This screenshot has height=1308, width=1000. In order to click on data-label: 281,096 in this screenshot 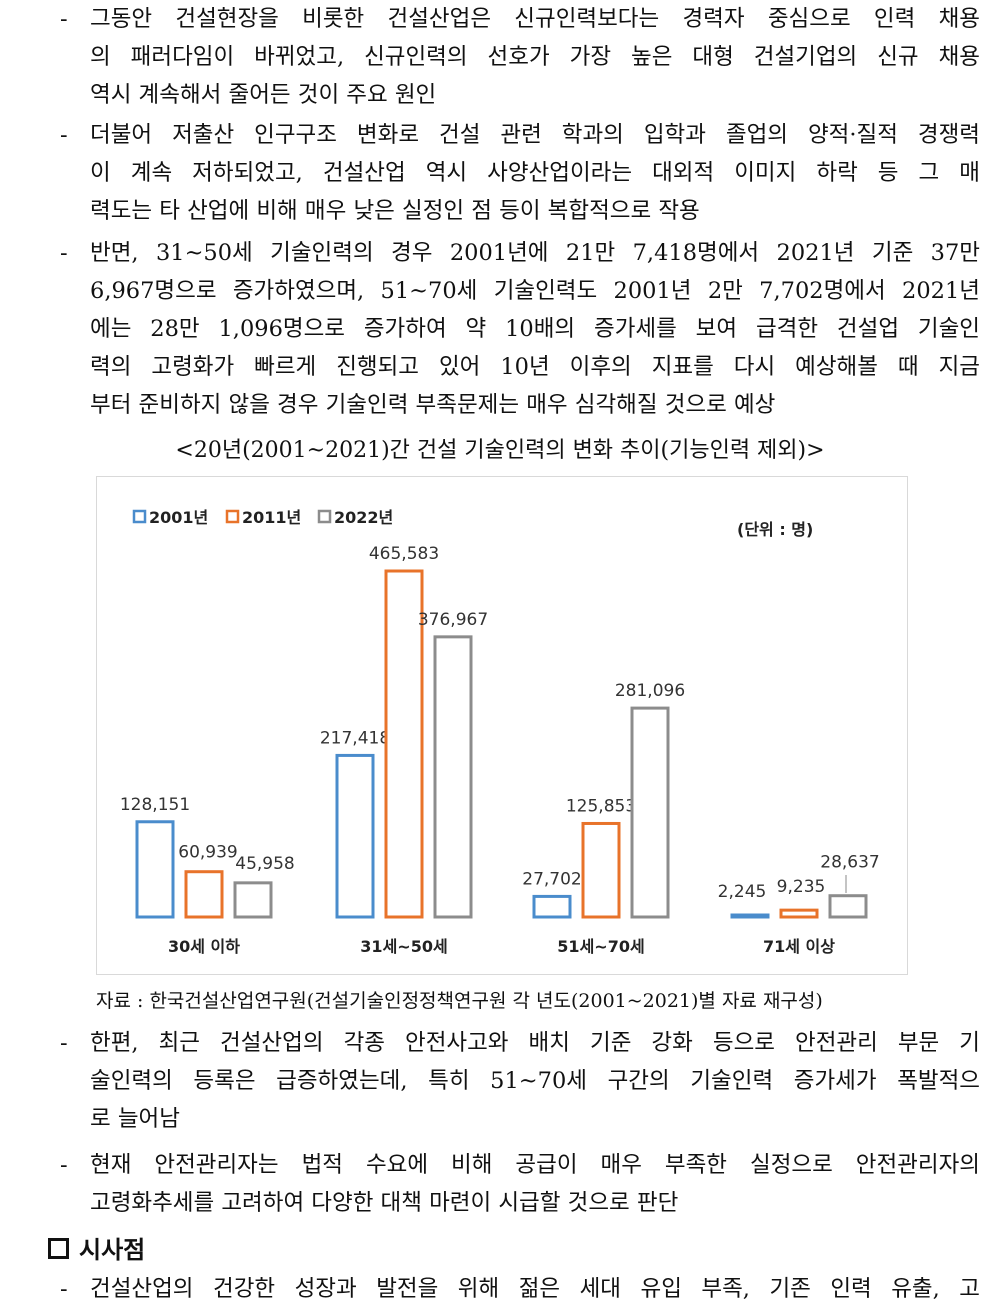, I will do `click(650, 691)`.